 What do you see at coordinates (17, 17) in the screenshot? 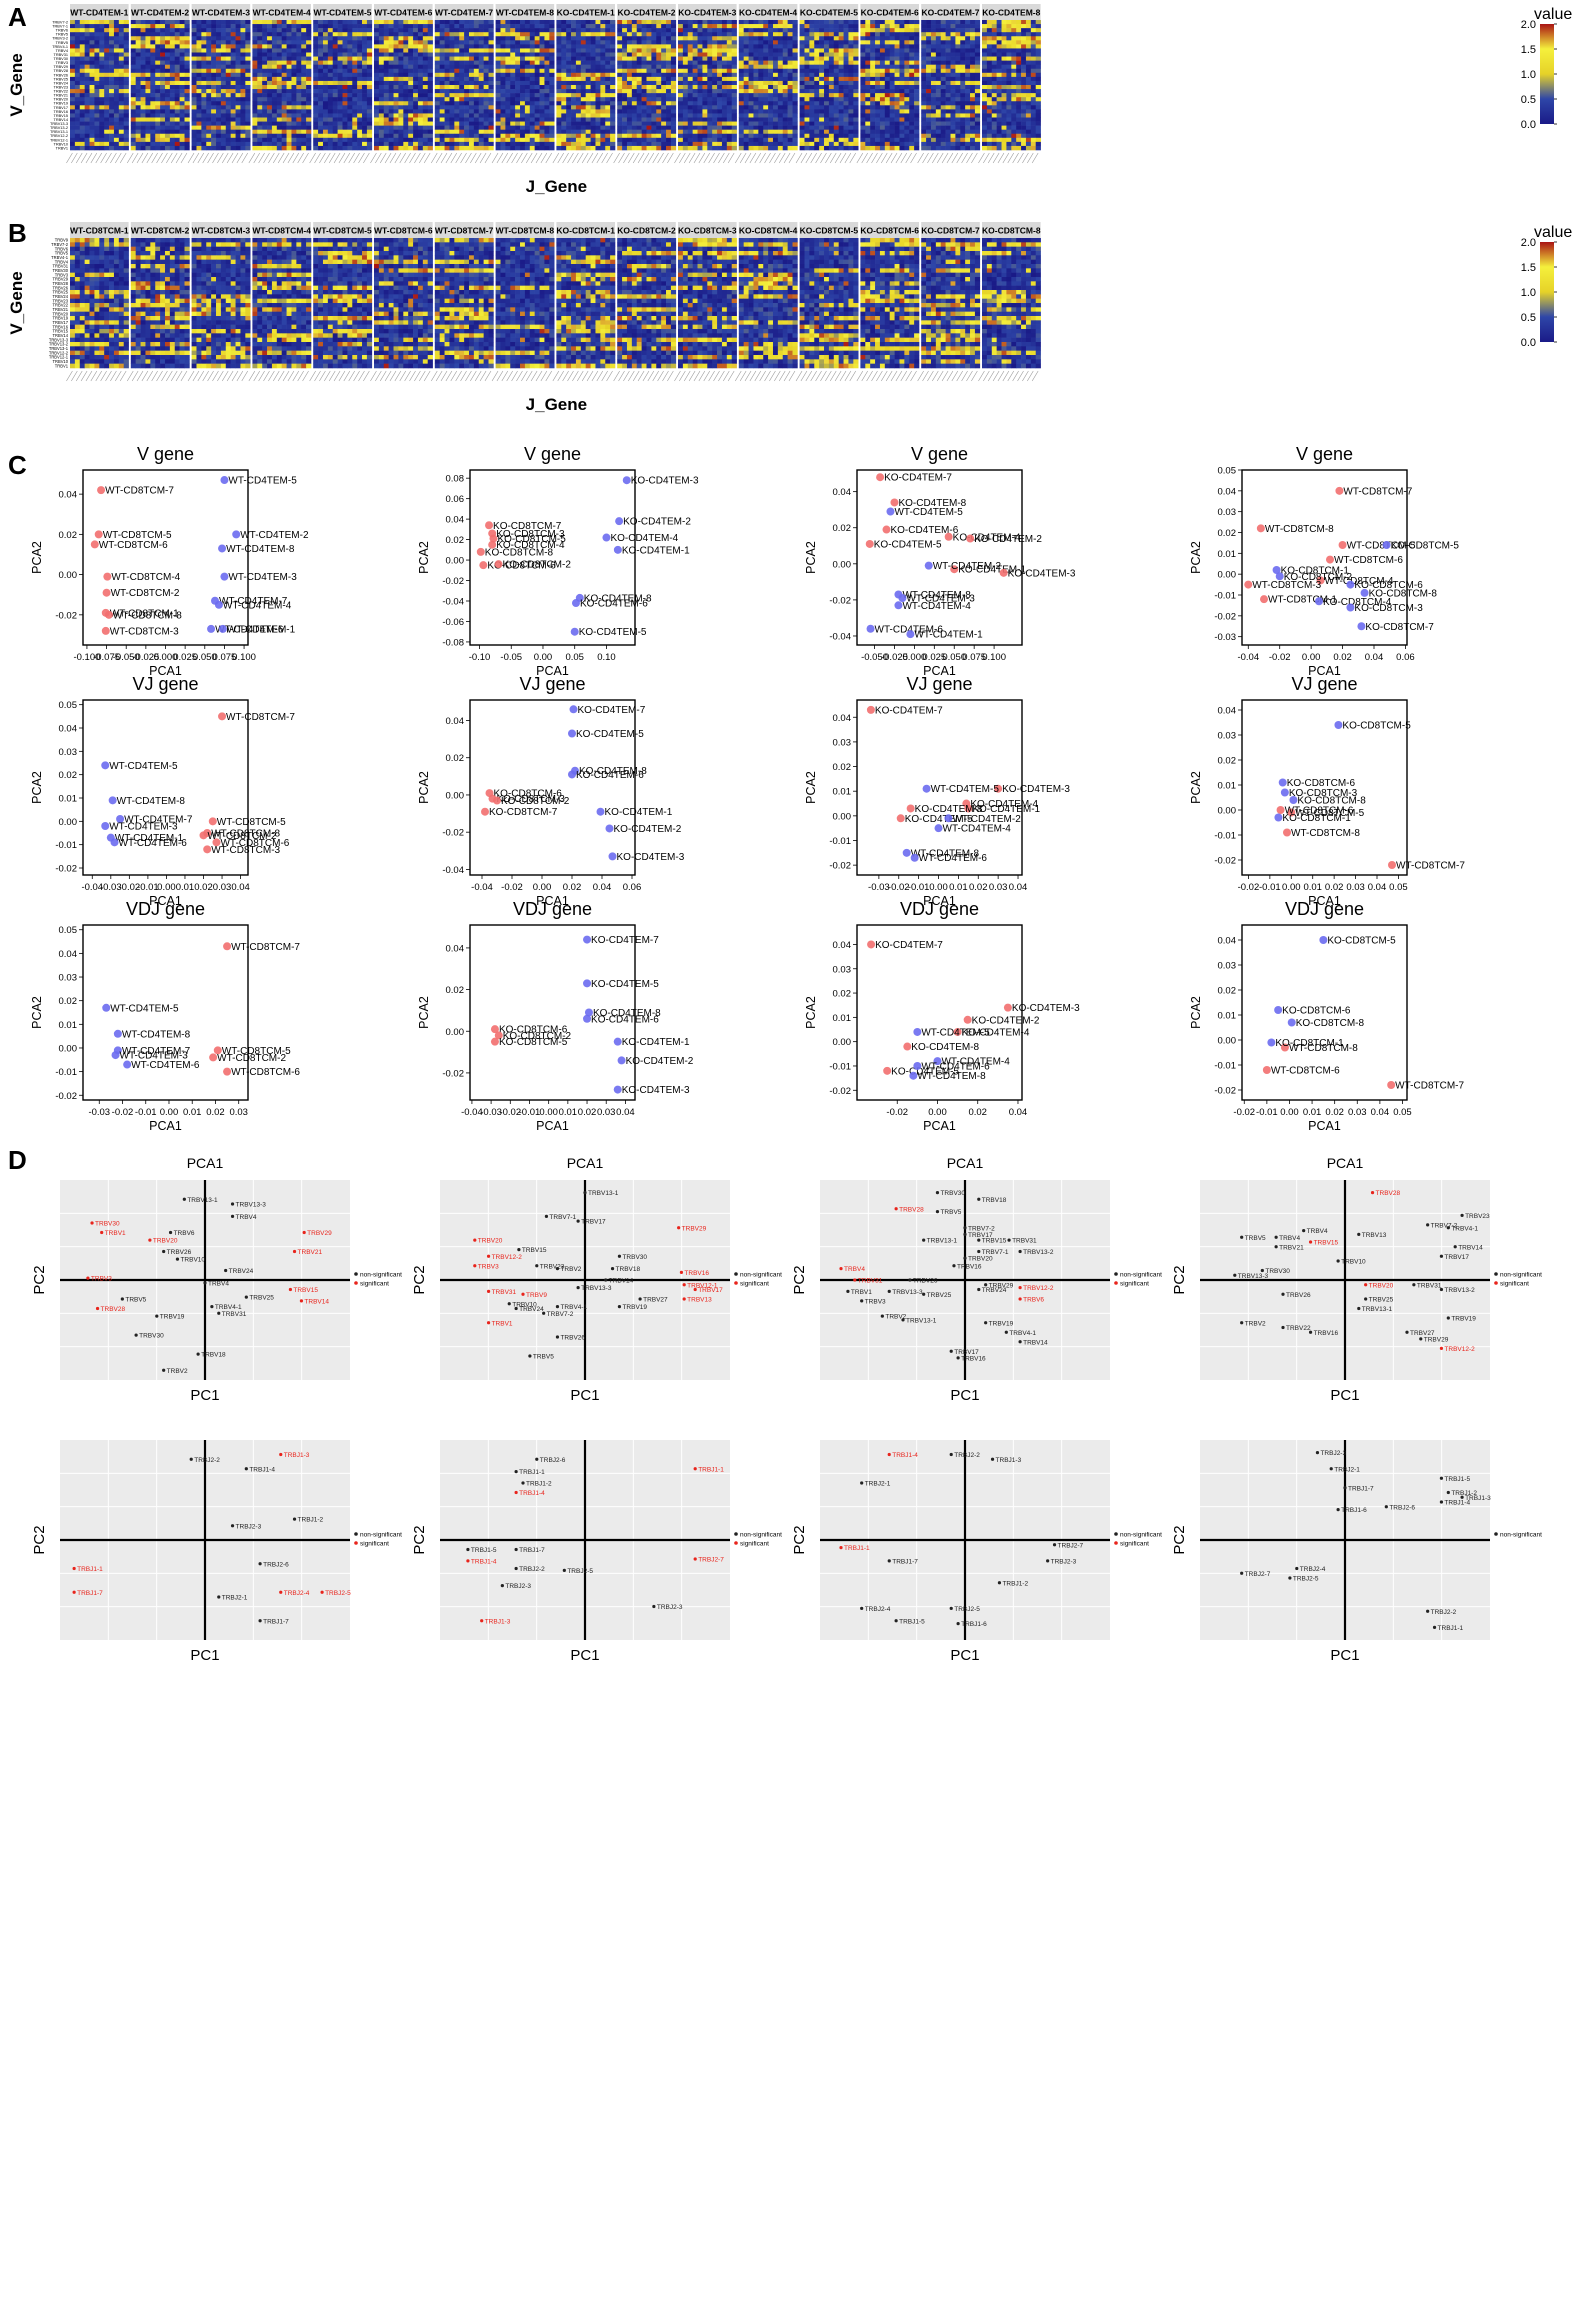
I see `panel-label-a: A` at bounding box center [17, 17].